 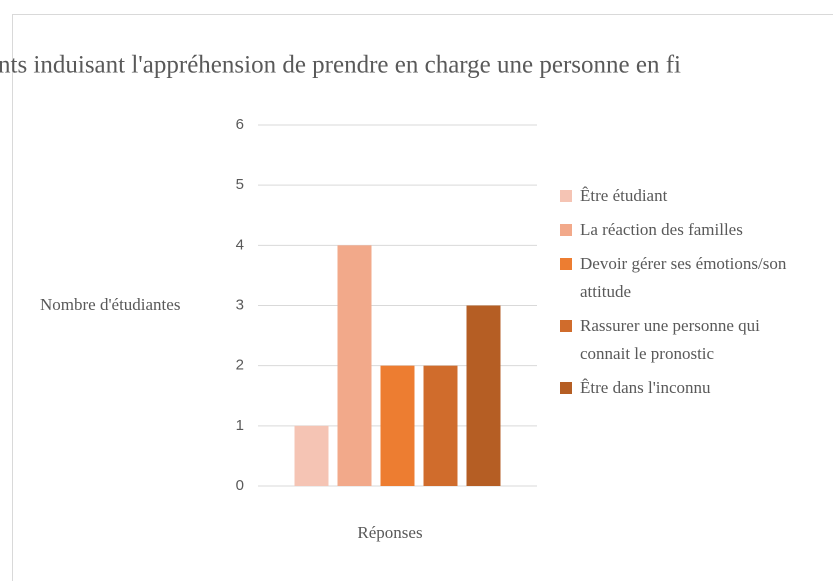 I want to click on y-axis-label: Nombre d'étudiantes, so click(x=110, y=304).